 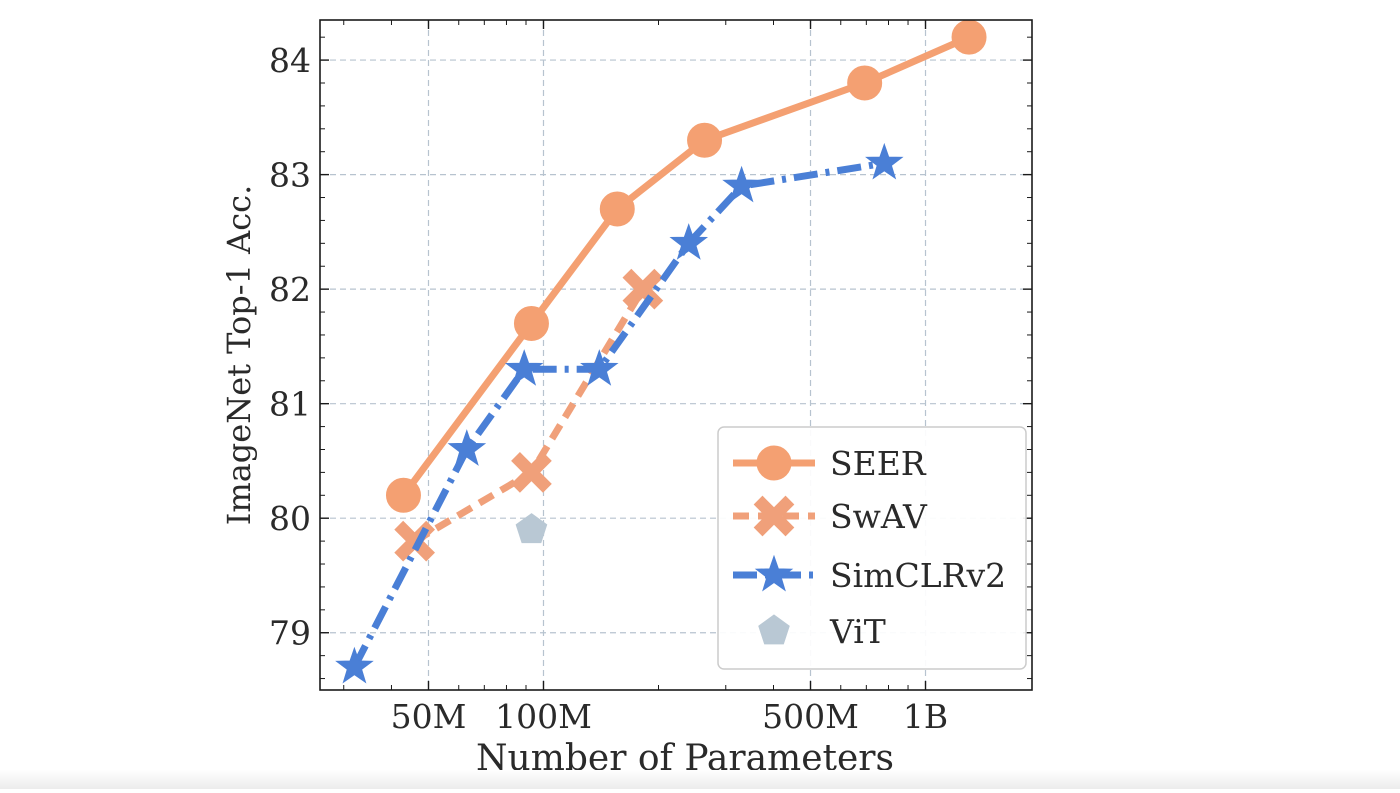 I want to click on y-axis-label: ImageNet Top-1 Acc., so click(x=239, y=355).